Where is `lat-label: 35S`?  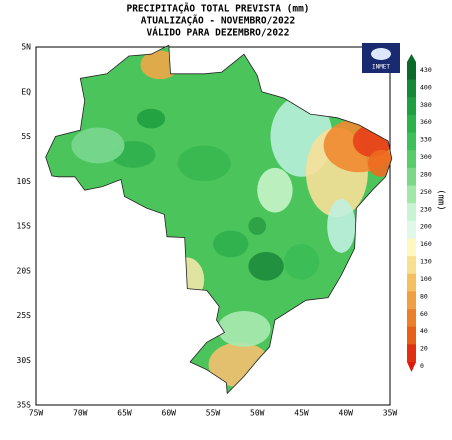 lat-label: 35S is located at coordinates (24, 405).